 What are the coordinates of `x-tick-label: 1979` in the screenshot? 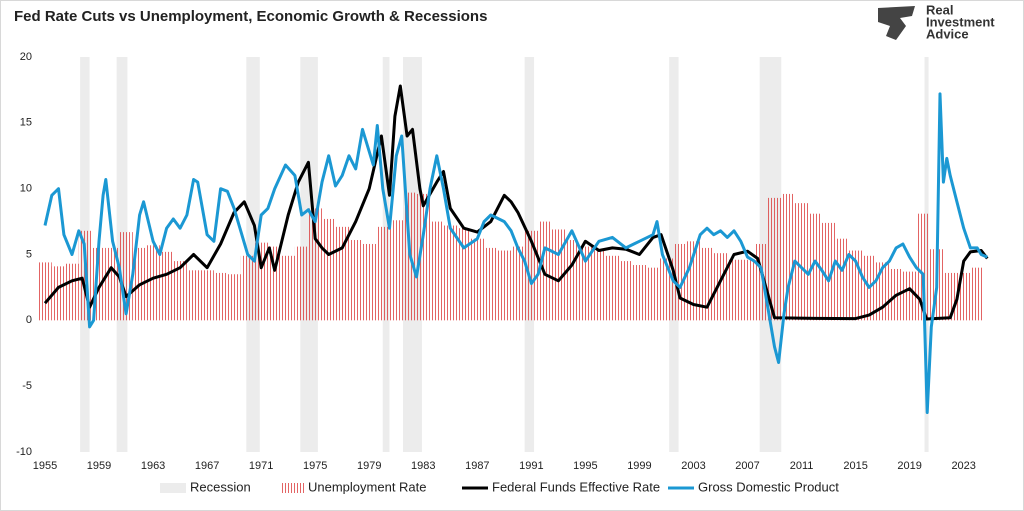 It's located at (369, 466).